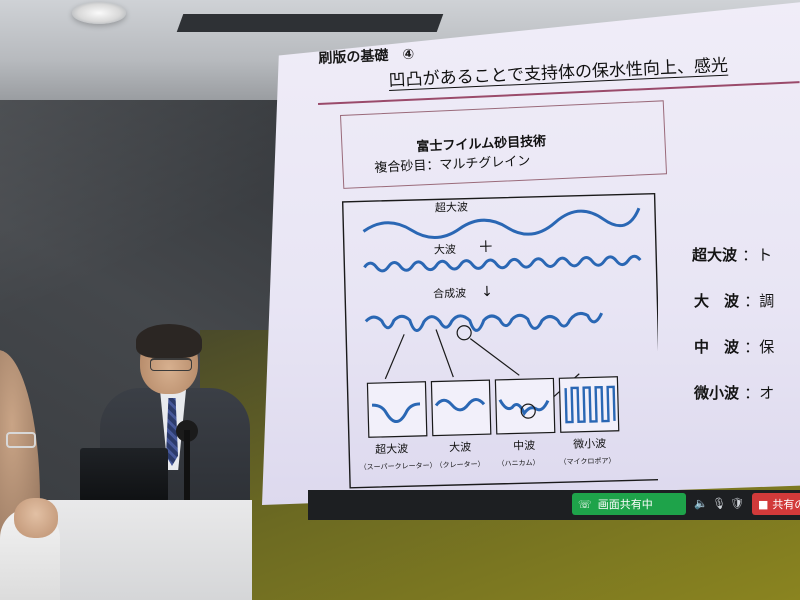 The image size is (800, 600). What do you see at coordinates (187, 470) in the screenshot?
I see `microphone-stand` at bounding box center [187, 470].